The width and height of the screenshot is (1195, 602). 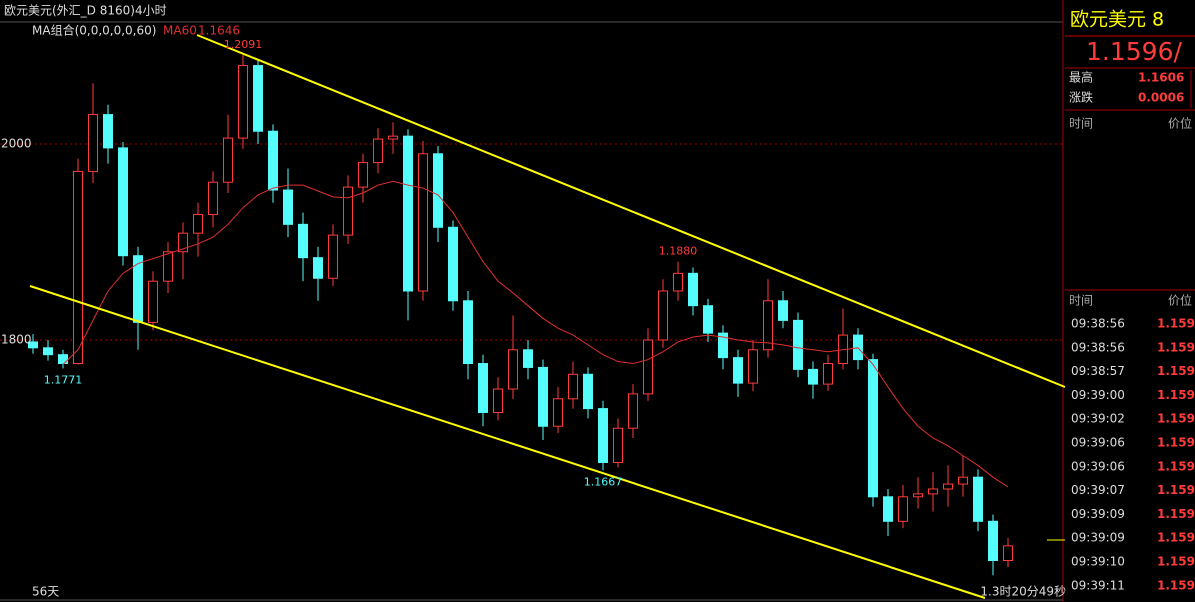 What do you see at coordinates (1023, 592) in the screenshot?
I see `countdown: 1.3时20分49秒` at bounding box center [1023, 592].